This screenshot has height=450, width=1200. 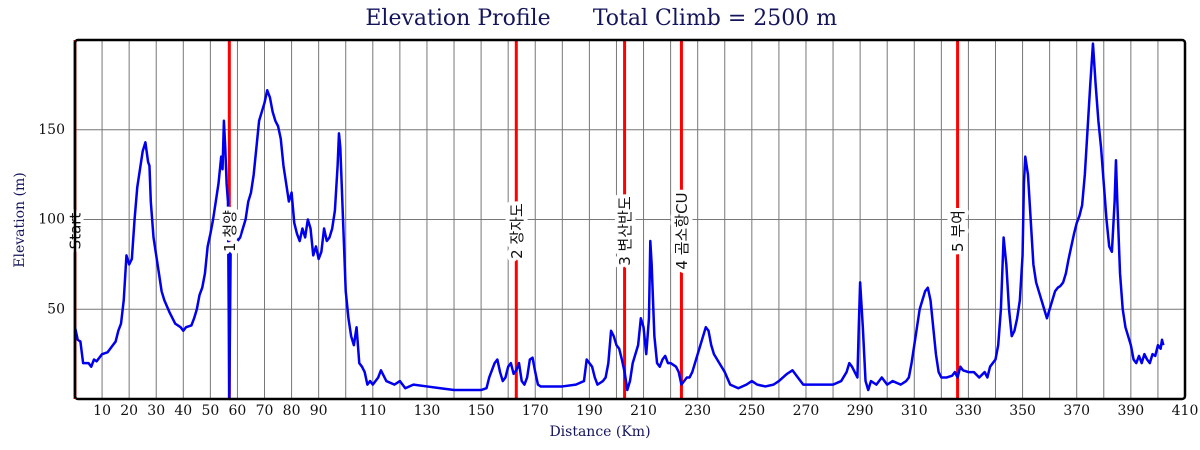 I want to click on x-tick-label: 10, so click(x=102, y=411).